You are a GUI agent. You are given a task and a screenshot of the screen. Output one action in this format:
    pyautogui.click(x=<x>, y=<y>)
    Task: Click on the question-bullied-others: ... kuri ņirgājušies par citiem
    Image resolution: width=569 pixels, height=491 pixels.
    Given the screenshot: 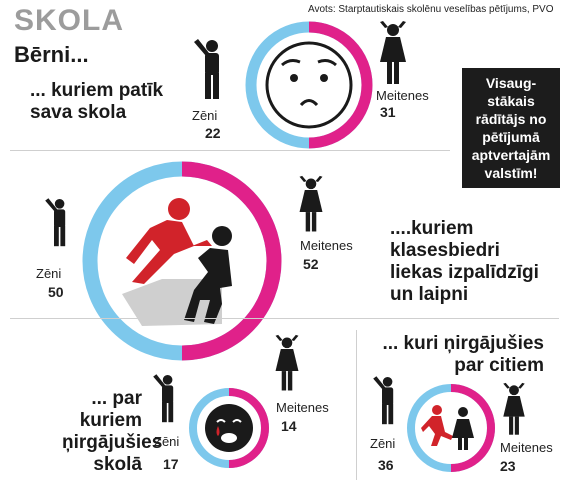 What is the action you would take?
    pyautogui.click(x=463, y=354)
    